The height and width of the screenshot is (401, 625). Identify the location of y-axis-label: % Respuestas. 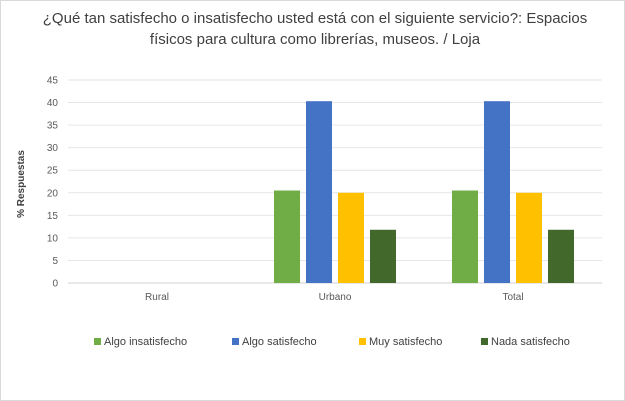
(21, 184).